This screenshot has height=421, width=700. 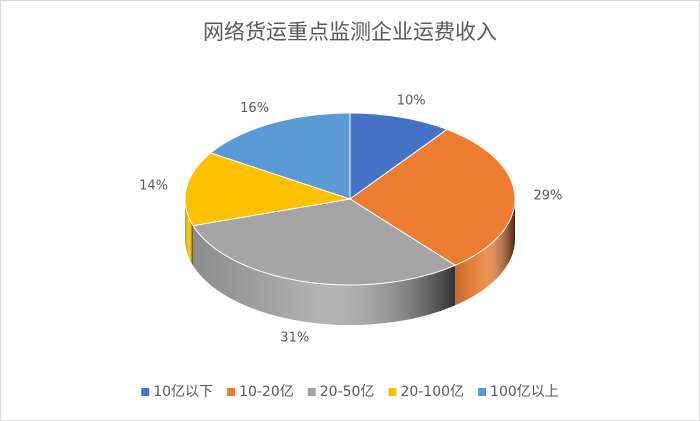 I want to click on data-label: 31%, so click(x=294, y=338).